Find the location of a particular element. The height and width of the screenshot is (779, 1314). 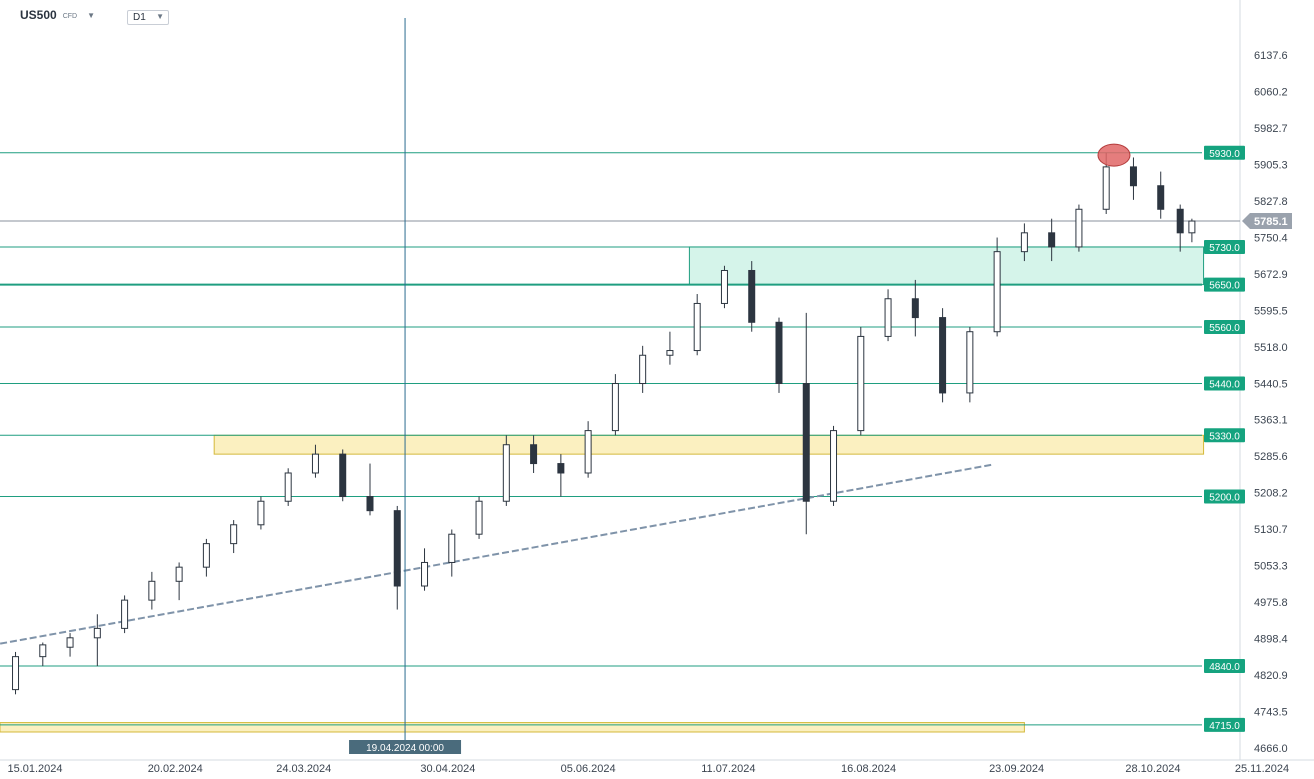

y-tick-label: 5595.5 is located at coordinates (1271, 311).